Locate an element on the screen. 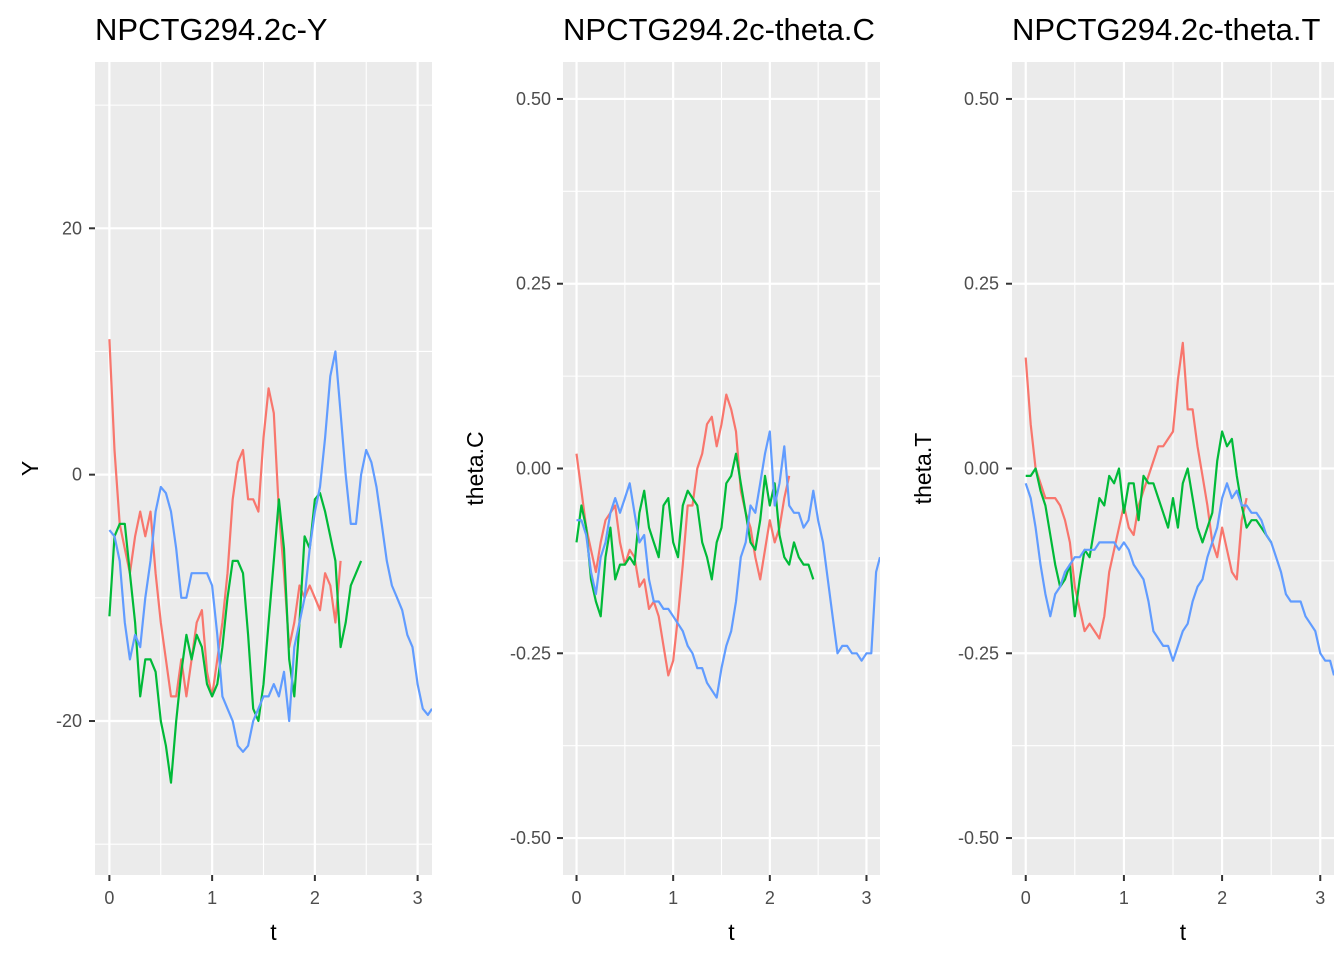  chart-title: NPCTG294.2c-theta.C is located at coordinates (719, 29).